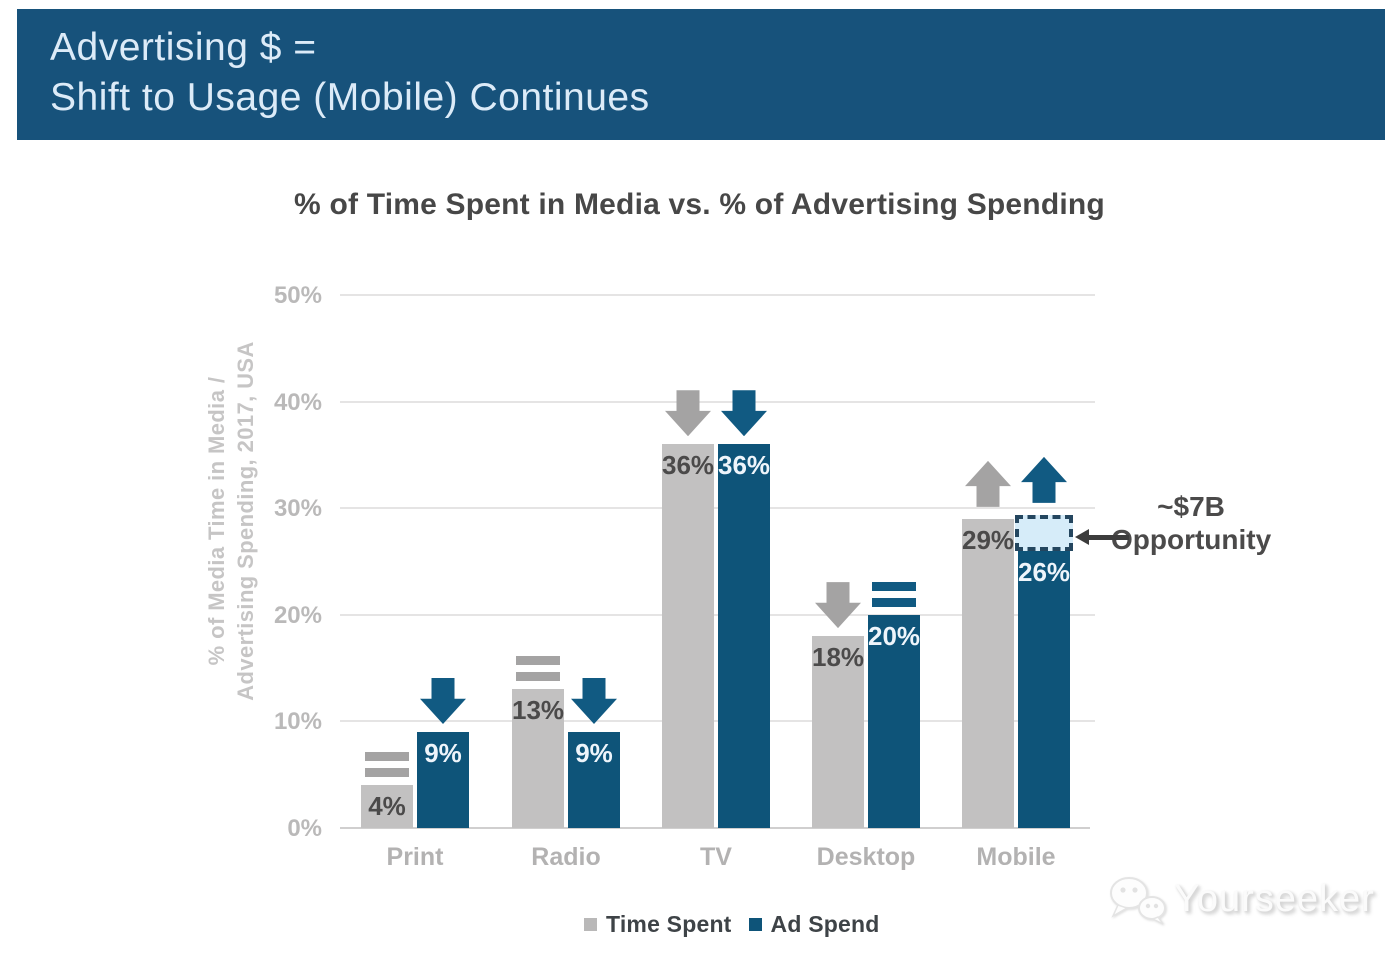  Describe the element at coordinates (1191, 539) in the screenshot. I see `opportunity-annotation-label: Opportunity` at that location.